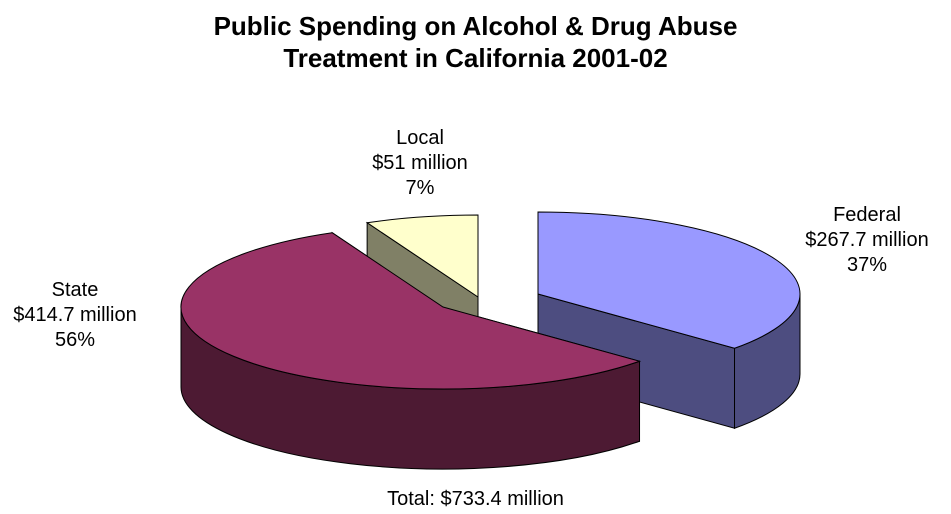 The width and height of the screenshot is (951, 514). I want to click on chart-title-line-2: Treatment in California 2001-02, so click(475, 58).